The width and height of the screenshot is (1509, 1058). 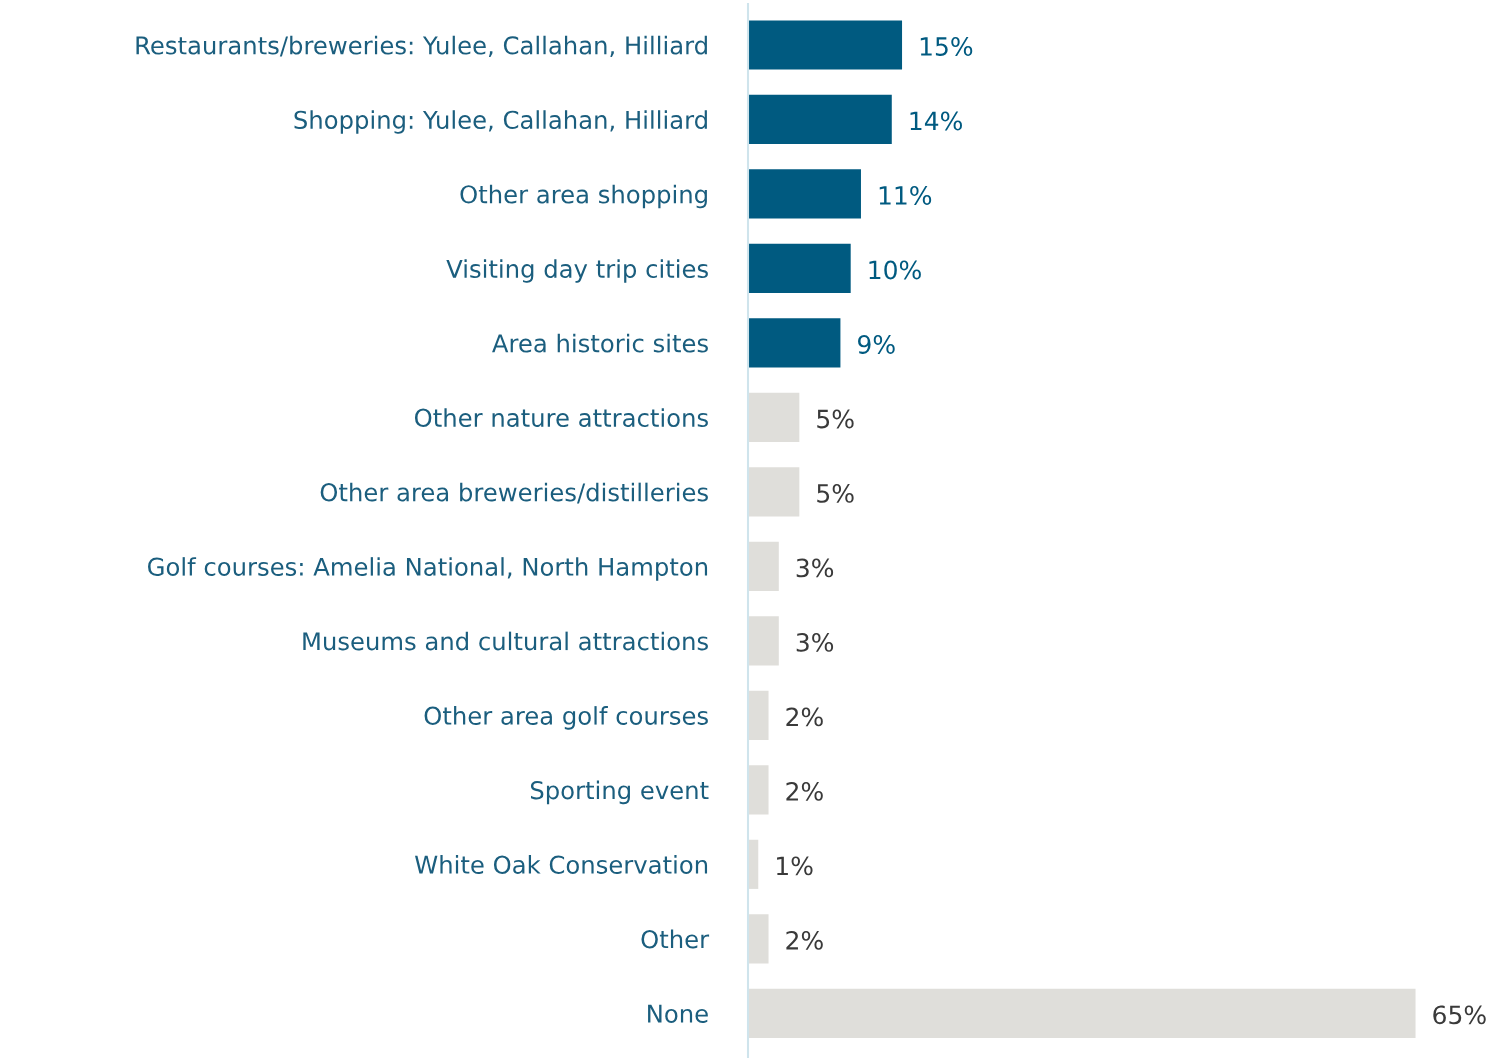 What do you see at coordinates (876, 344) in the screenshot?
I see `data-label: 9%` at bounding box center [876, 344].